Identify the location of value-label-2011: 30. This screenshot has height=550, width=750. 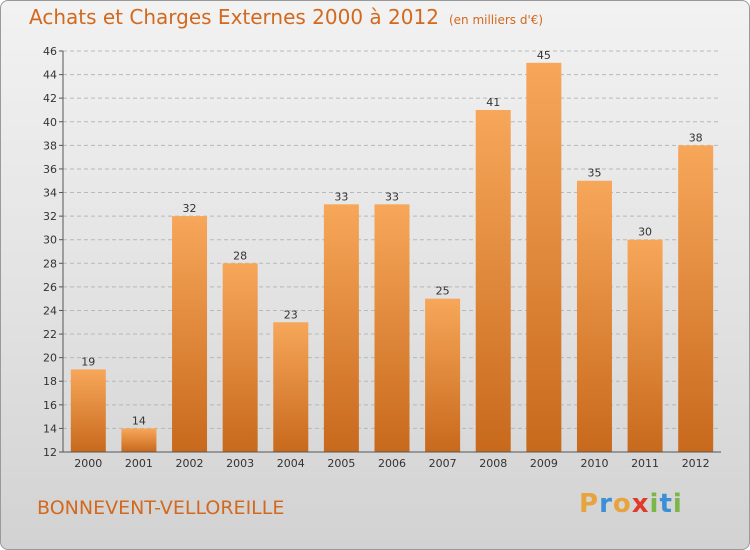
(645, 232).